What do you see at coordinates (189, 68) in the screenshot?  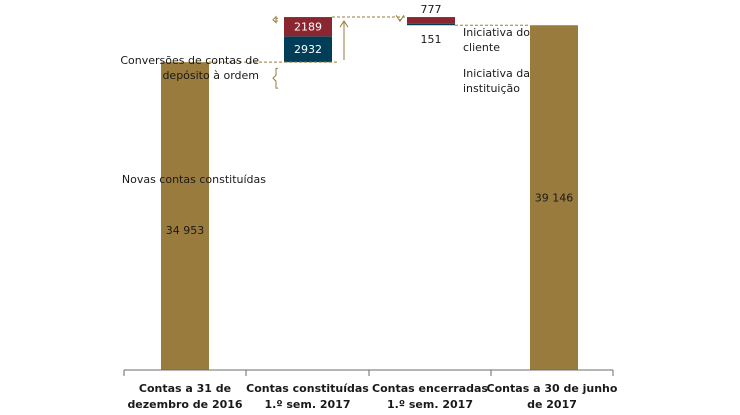 I see `annotation-conversions: Conversões de contas de depósito à ordem` at bounding box center [189, 68].